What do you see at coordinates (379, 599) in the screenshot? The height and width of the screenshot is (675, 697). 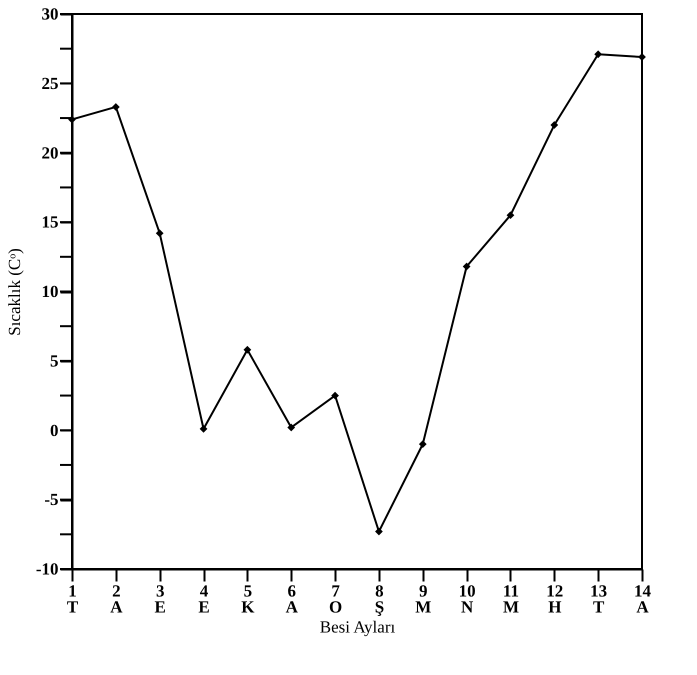 I see `x-tick-label: 8 Ş` at bounding box center [379, 599].